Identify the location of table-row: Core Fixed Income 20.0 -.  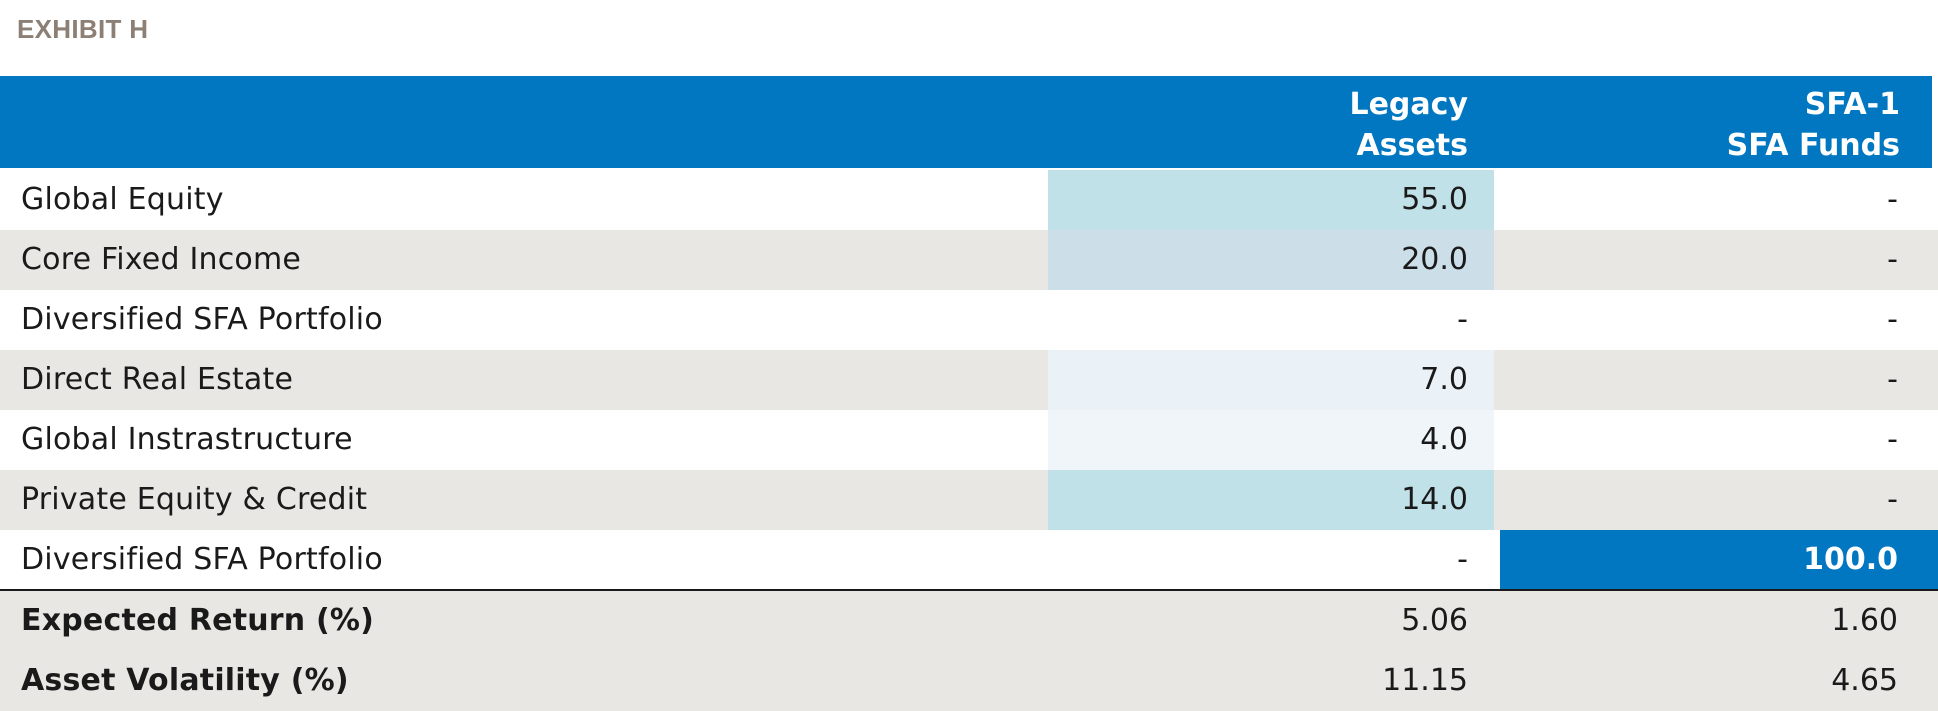
(969, 260).